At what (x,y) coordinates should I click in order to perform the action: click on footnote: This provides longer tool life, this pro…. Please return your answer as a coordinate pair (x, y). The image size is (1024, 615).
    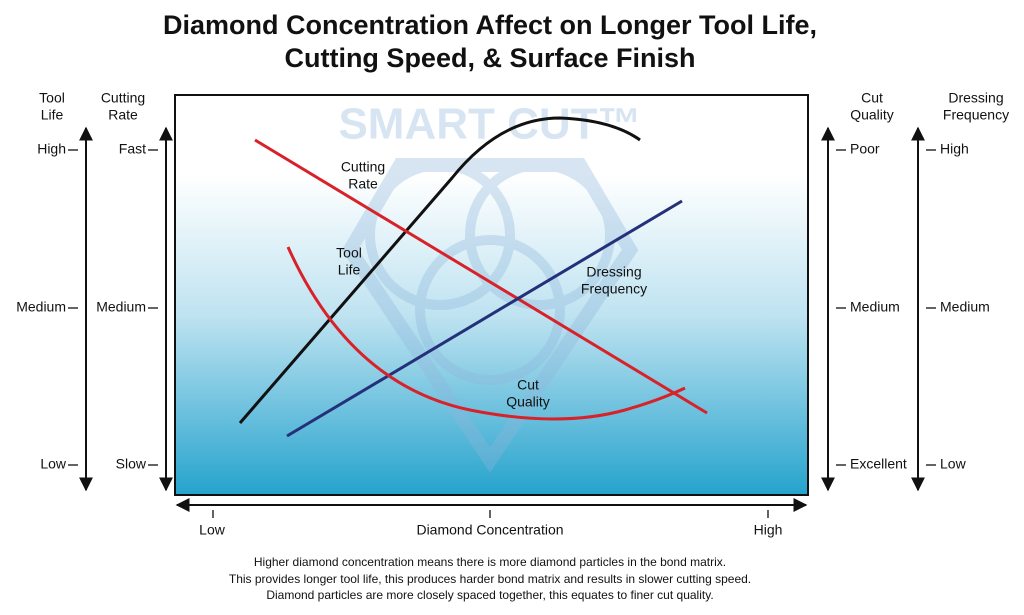
    Looking at the image, I should click on (490, 579).